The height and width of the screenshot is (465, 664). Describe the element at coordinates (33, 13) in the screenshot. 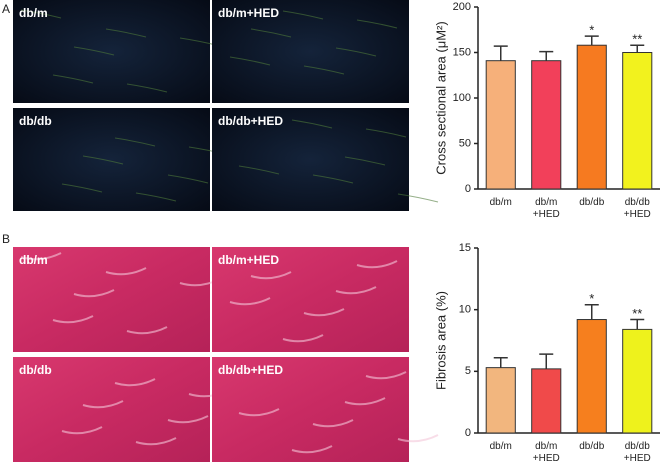

I see `image-label: db/m` at that location.